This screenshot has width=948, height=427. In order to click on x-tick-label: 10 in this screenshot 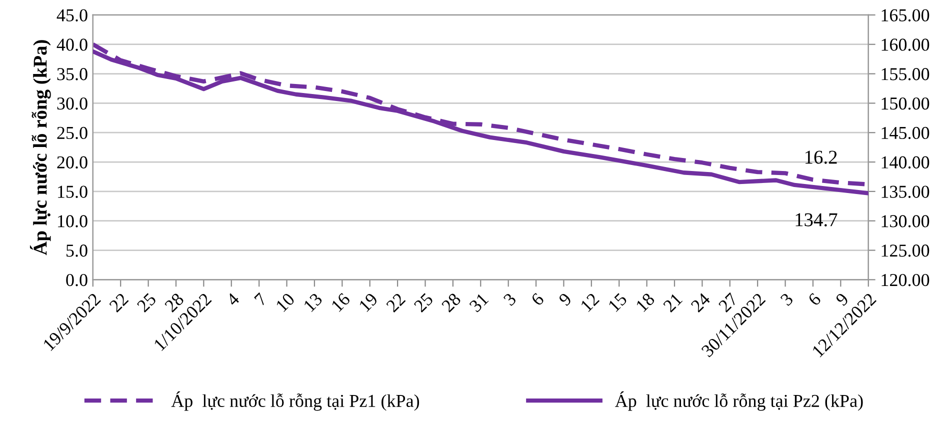, I will do `click(285, 302)`.